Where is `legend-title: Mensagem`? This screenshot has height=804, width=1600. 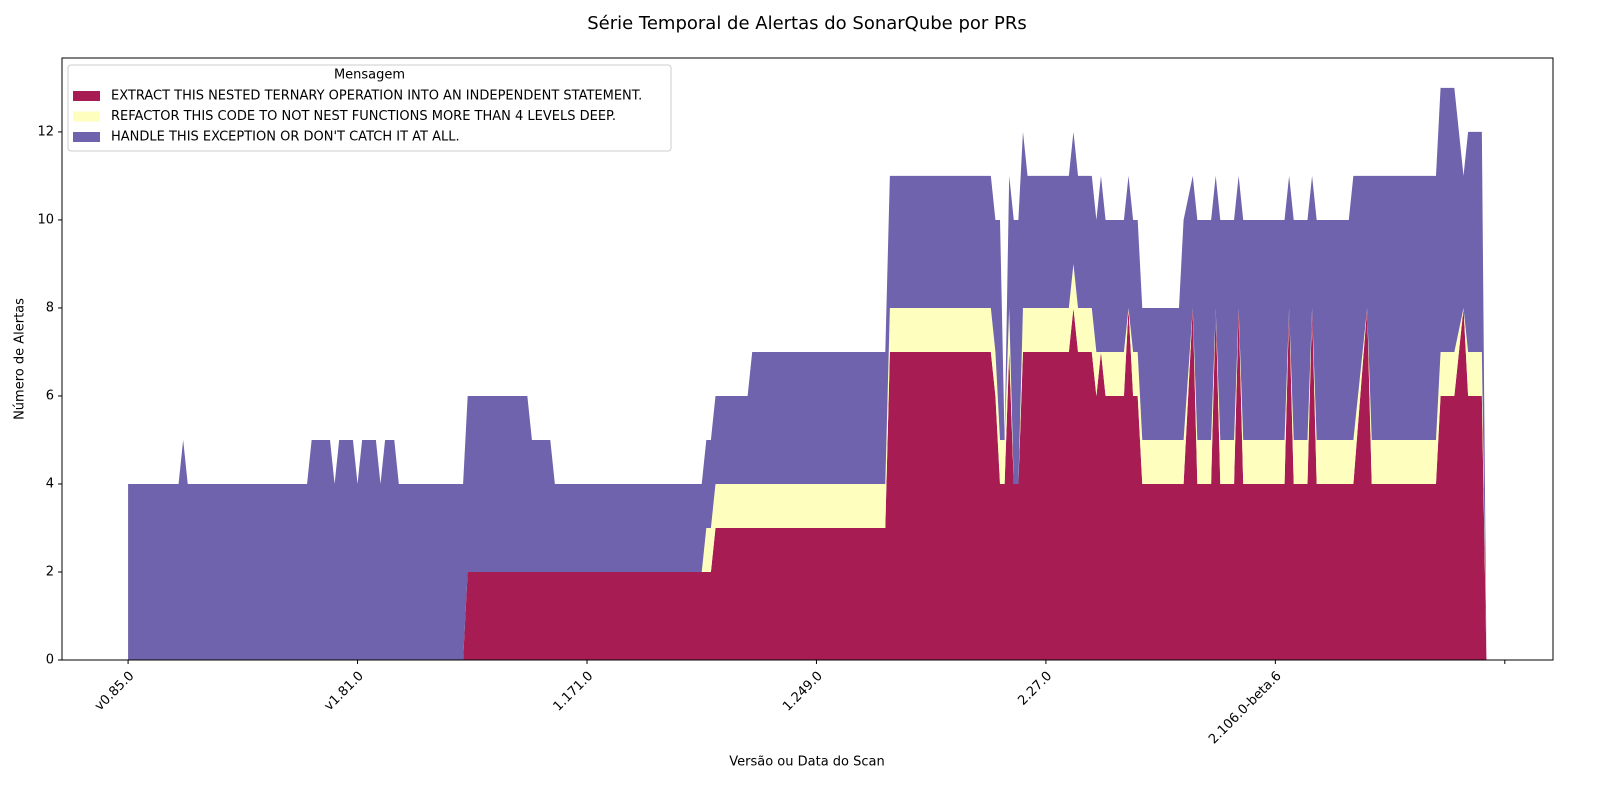
legend-title: Mensagem is located at coordinates (369, 75).